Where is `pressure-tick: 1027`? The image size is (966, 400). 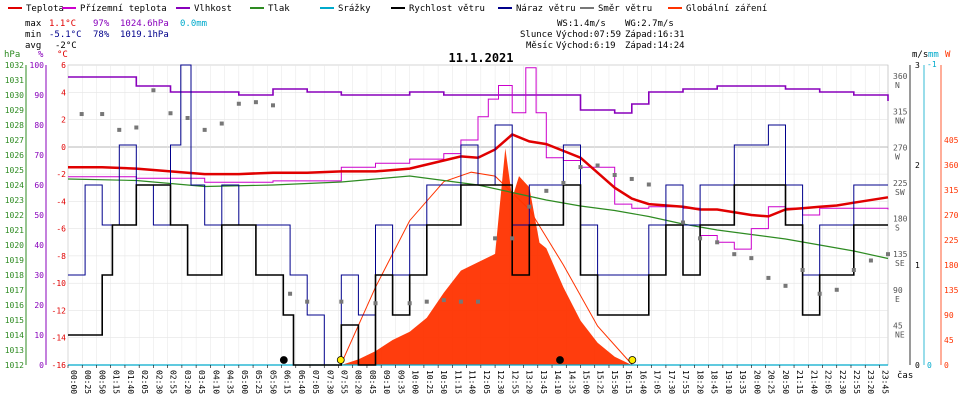 pressure-tick: 1027 is located at coordinates (14, 140).